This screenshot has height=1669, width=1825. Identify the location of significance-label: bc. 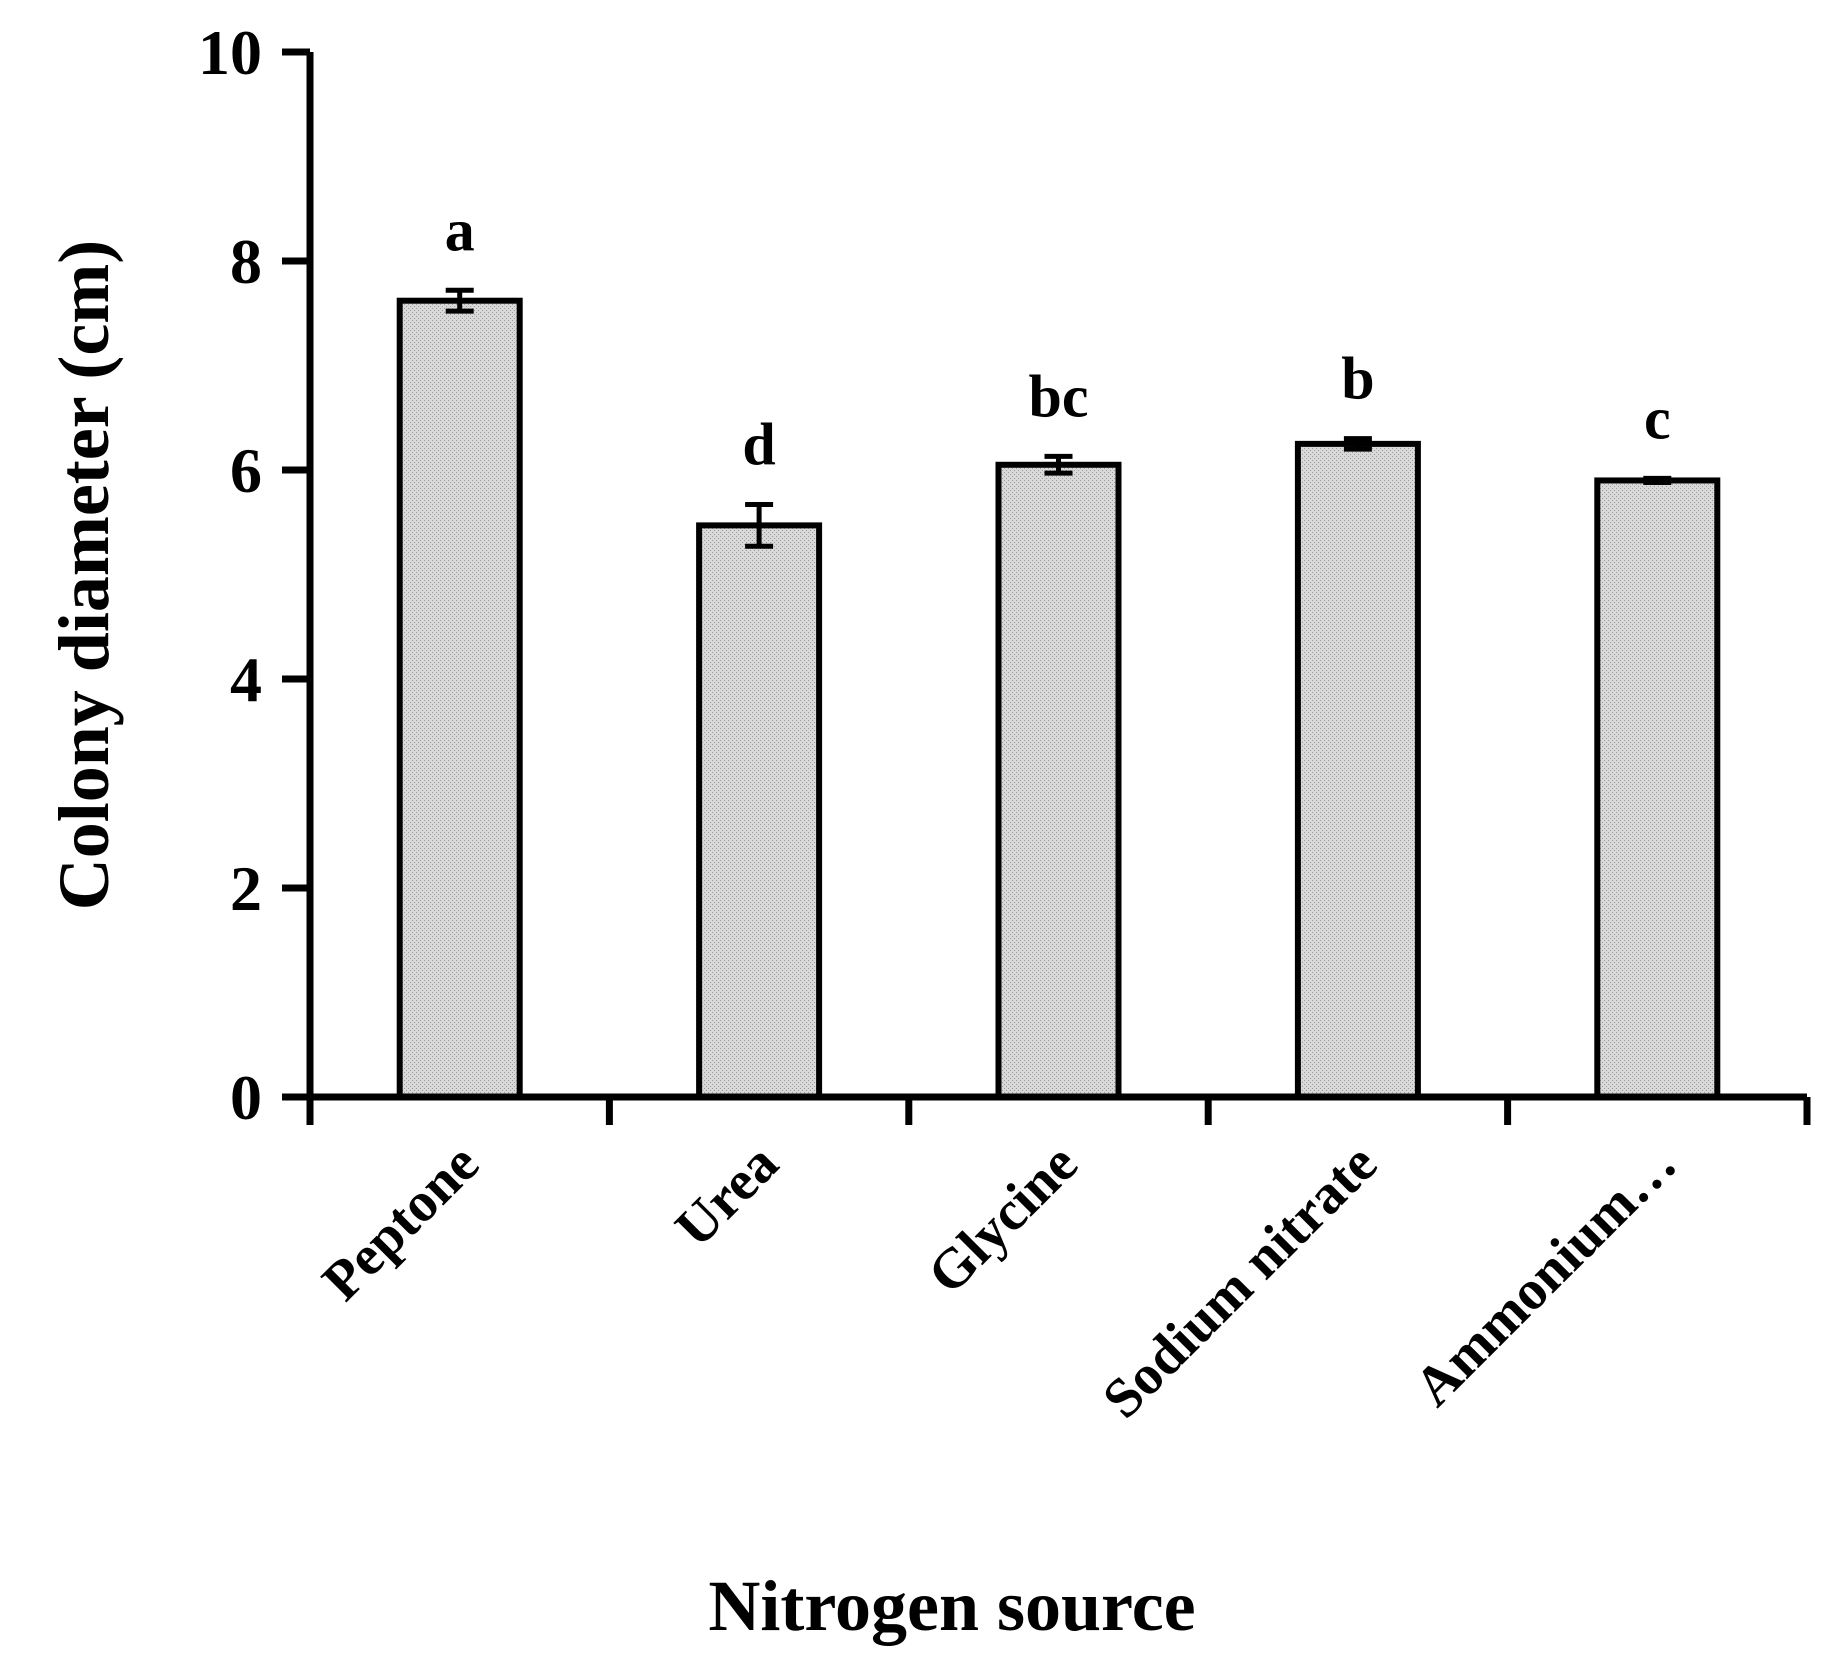
(1059, 396).